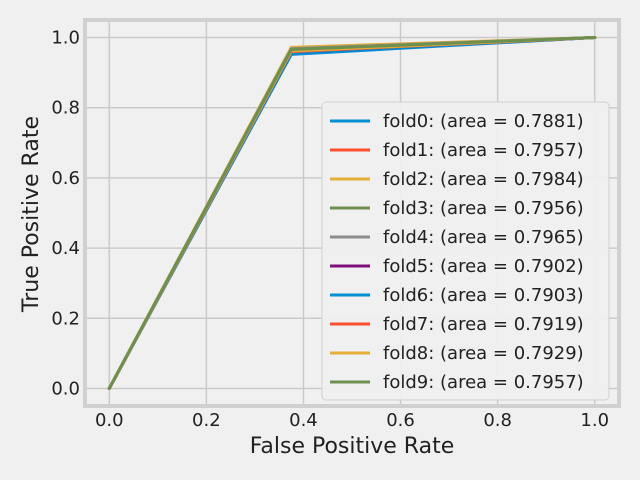  I want to click on legend-label-fold5: fold5: (area = 0.7902), so click(483, 266).